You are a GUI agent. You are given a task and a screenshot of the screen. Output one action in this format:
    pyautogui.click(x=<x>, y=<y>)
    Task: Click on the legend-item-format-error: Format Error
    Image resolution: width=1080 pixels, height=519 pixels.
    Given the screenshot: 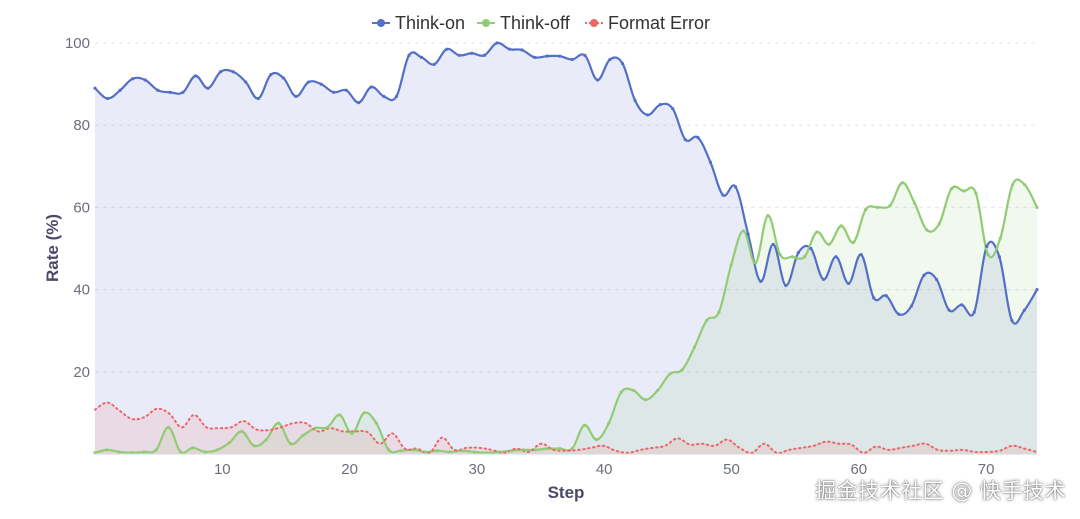 What is the action you would take?
    pyautogui.click(x=647, y=23)
    